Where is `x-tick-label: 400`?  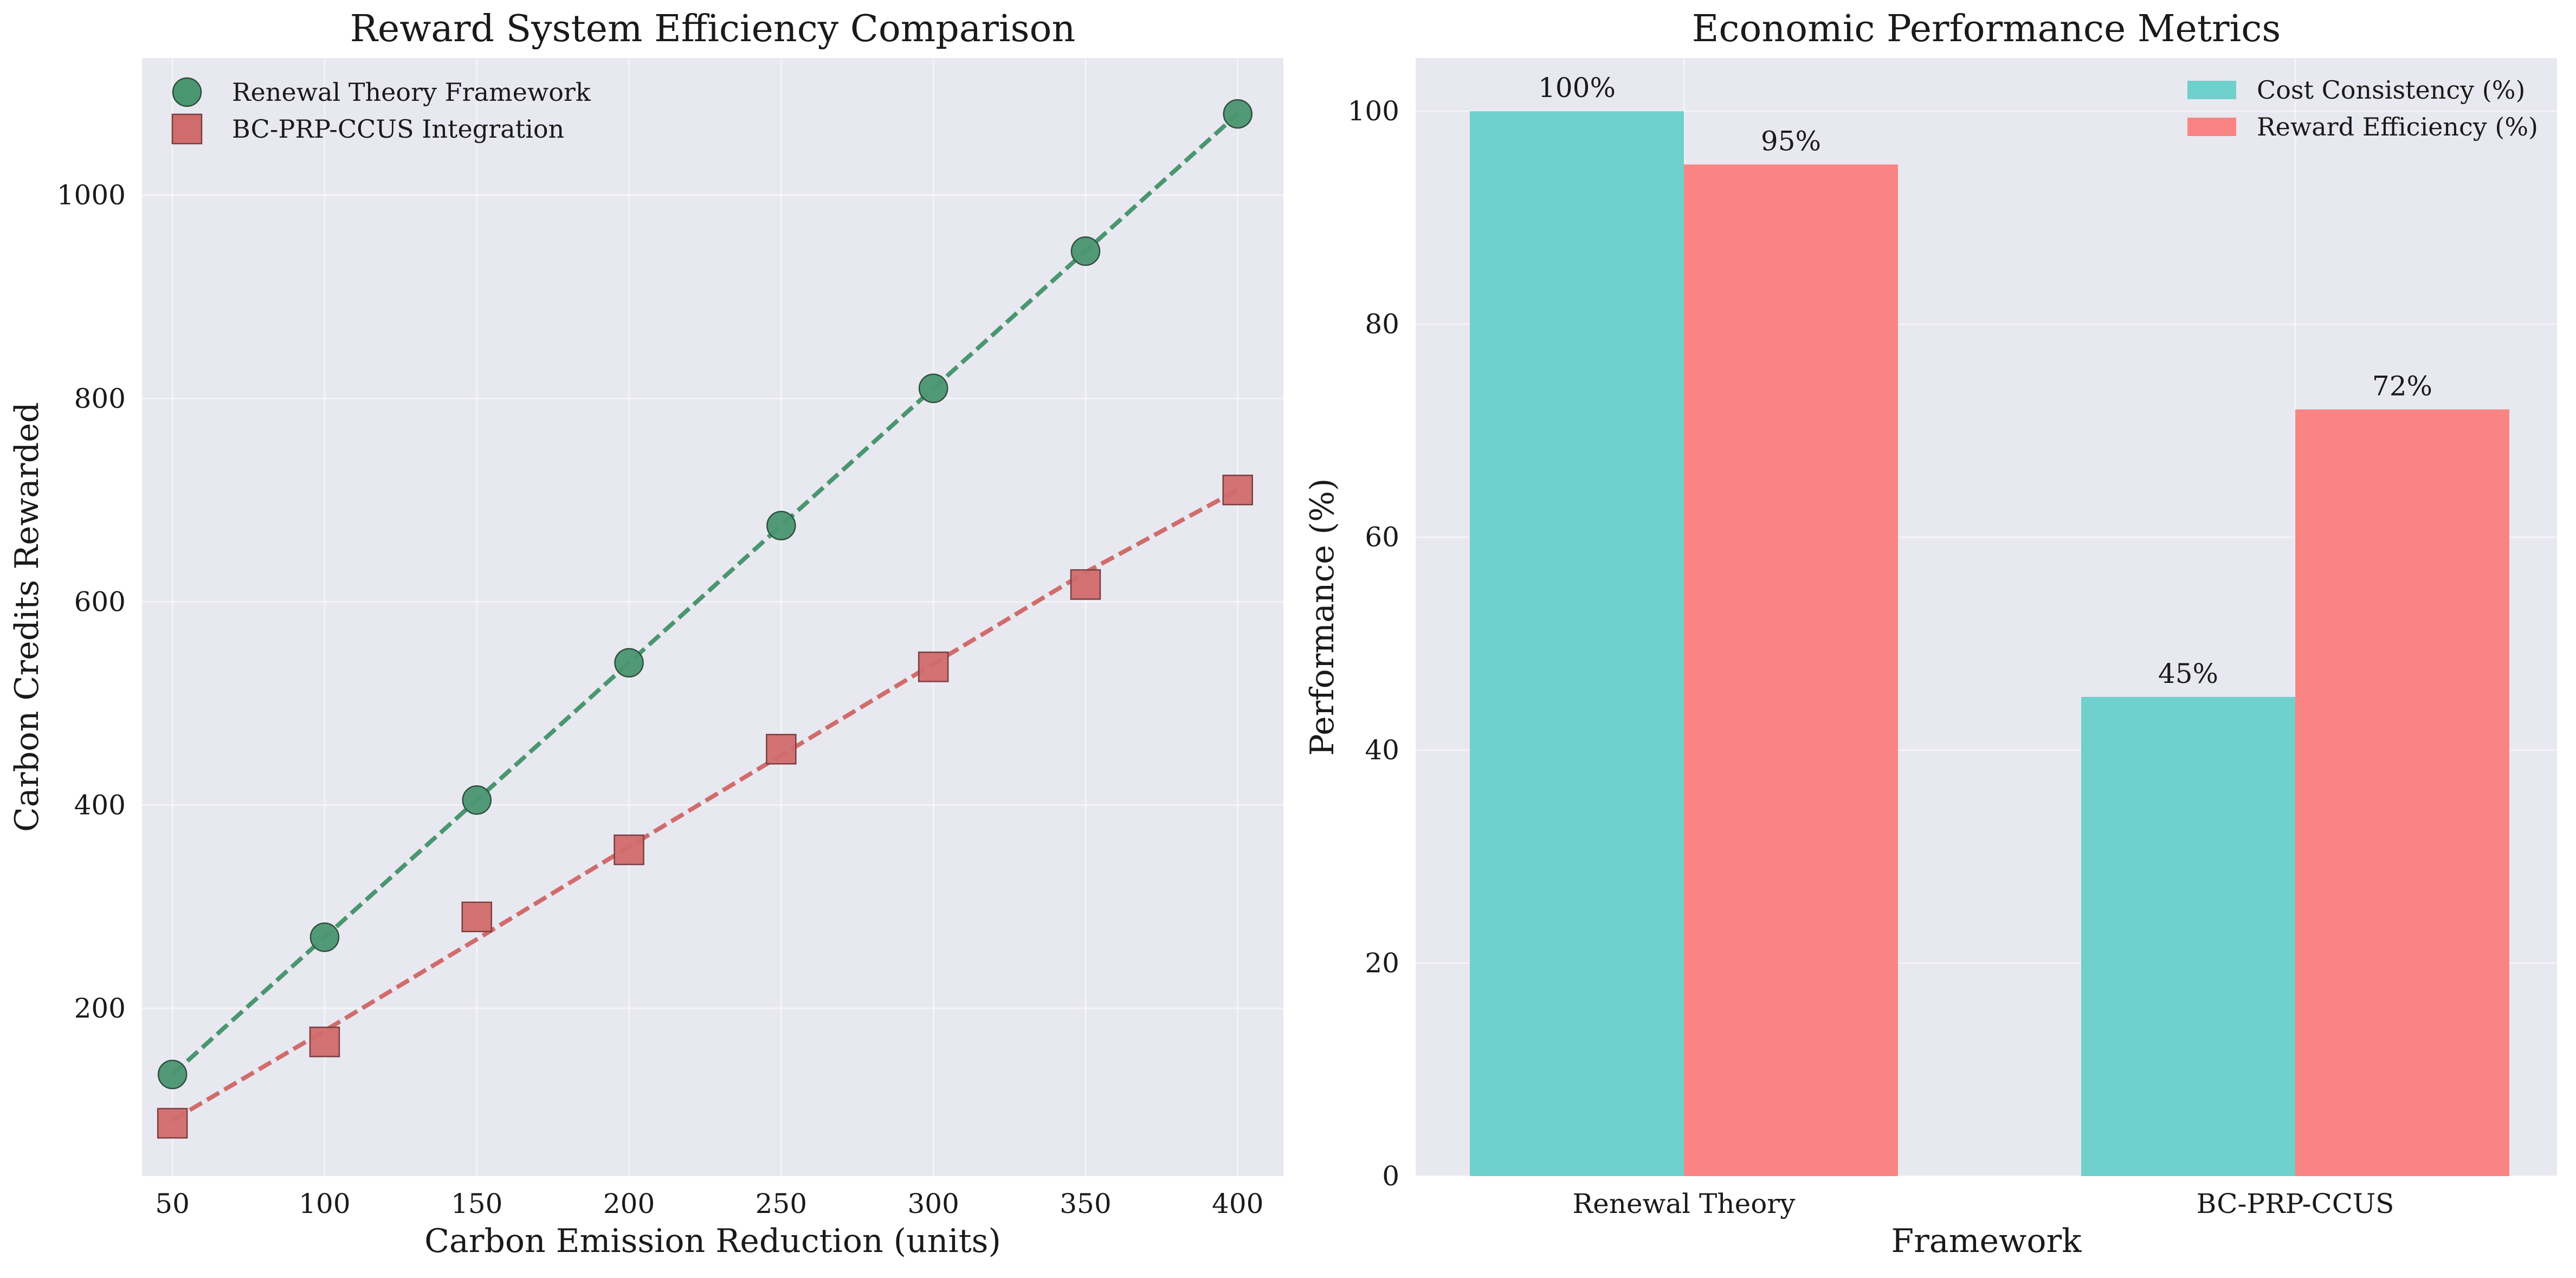
x-tick-label: 400 is located at coordinates (1237, 1203).